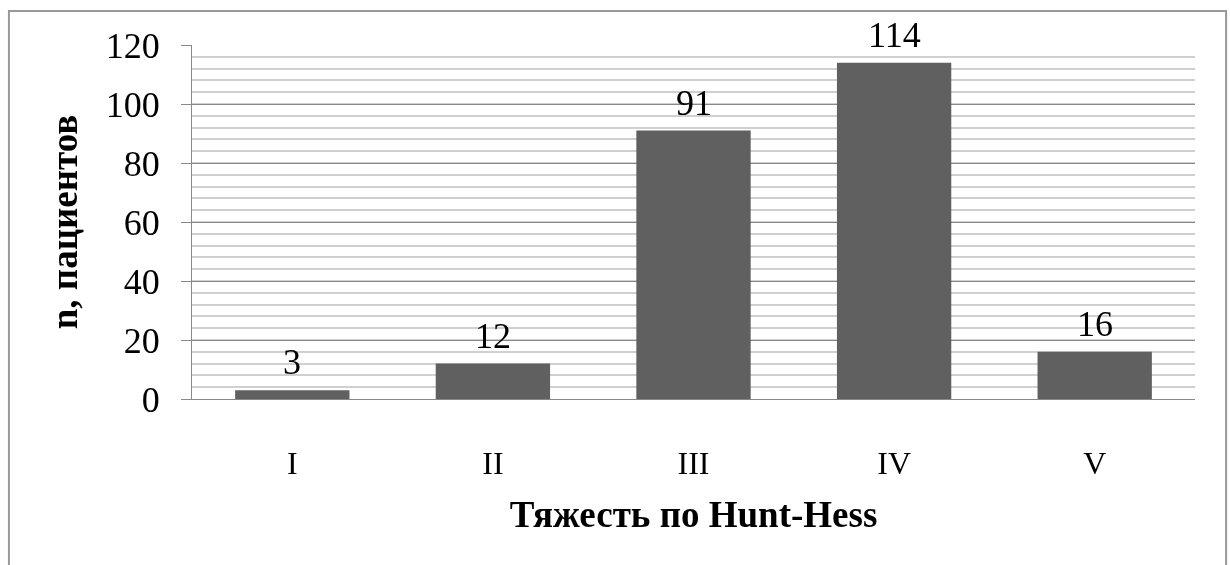 This screenshot has height=565, width=1230. I want to click on y-tick-label: 20, so click(141, 340).